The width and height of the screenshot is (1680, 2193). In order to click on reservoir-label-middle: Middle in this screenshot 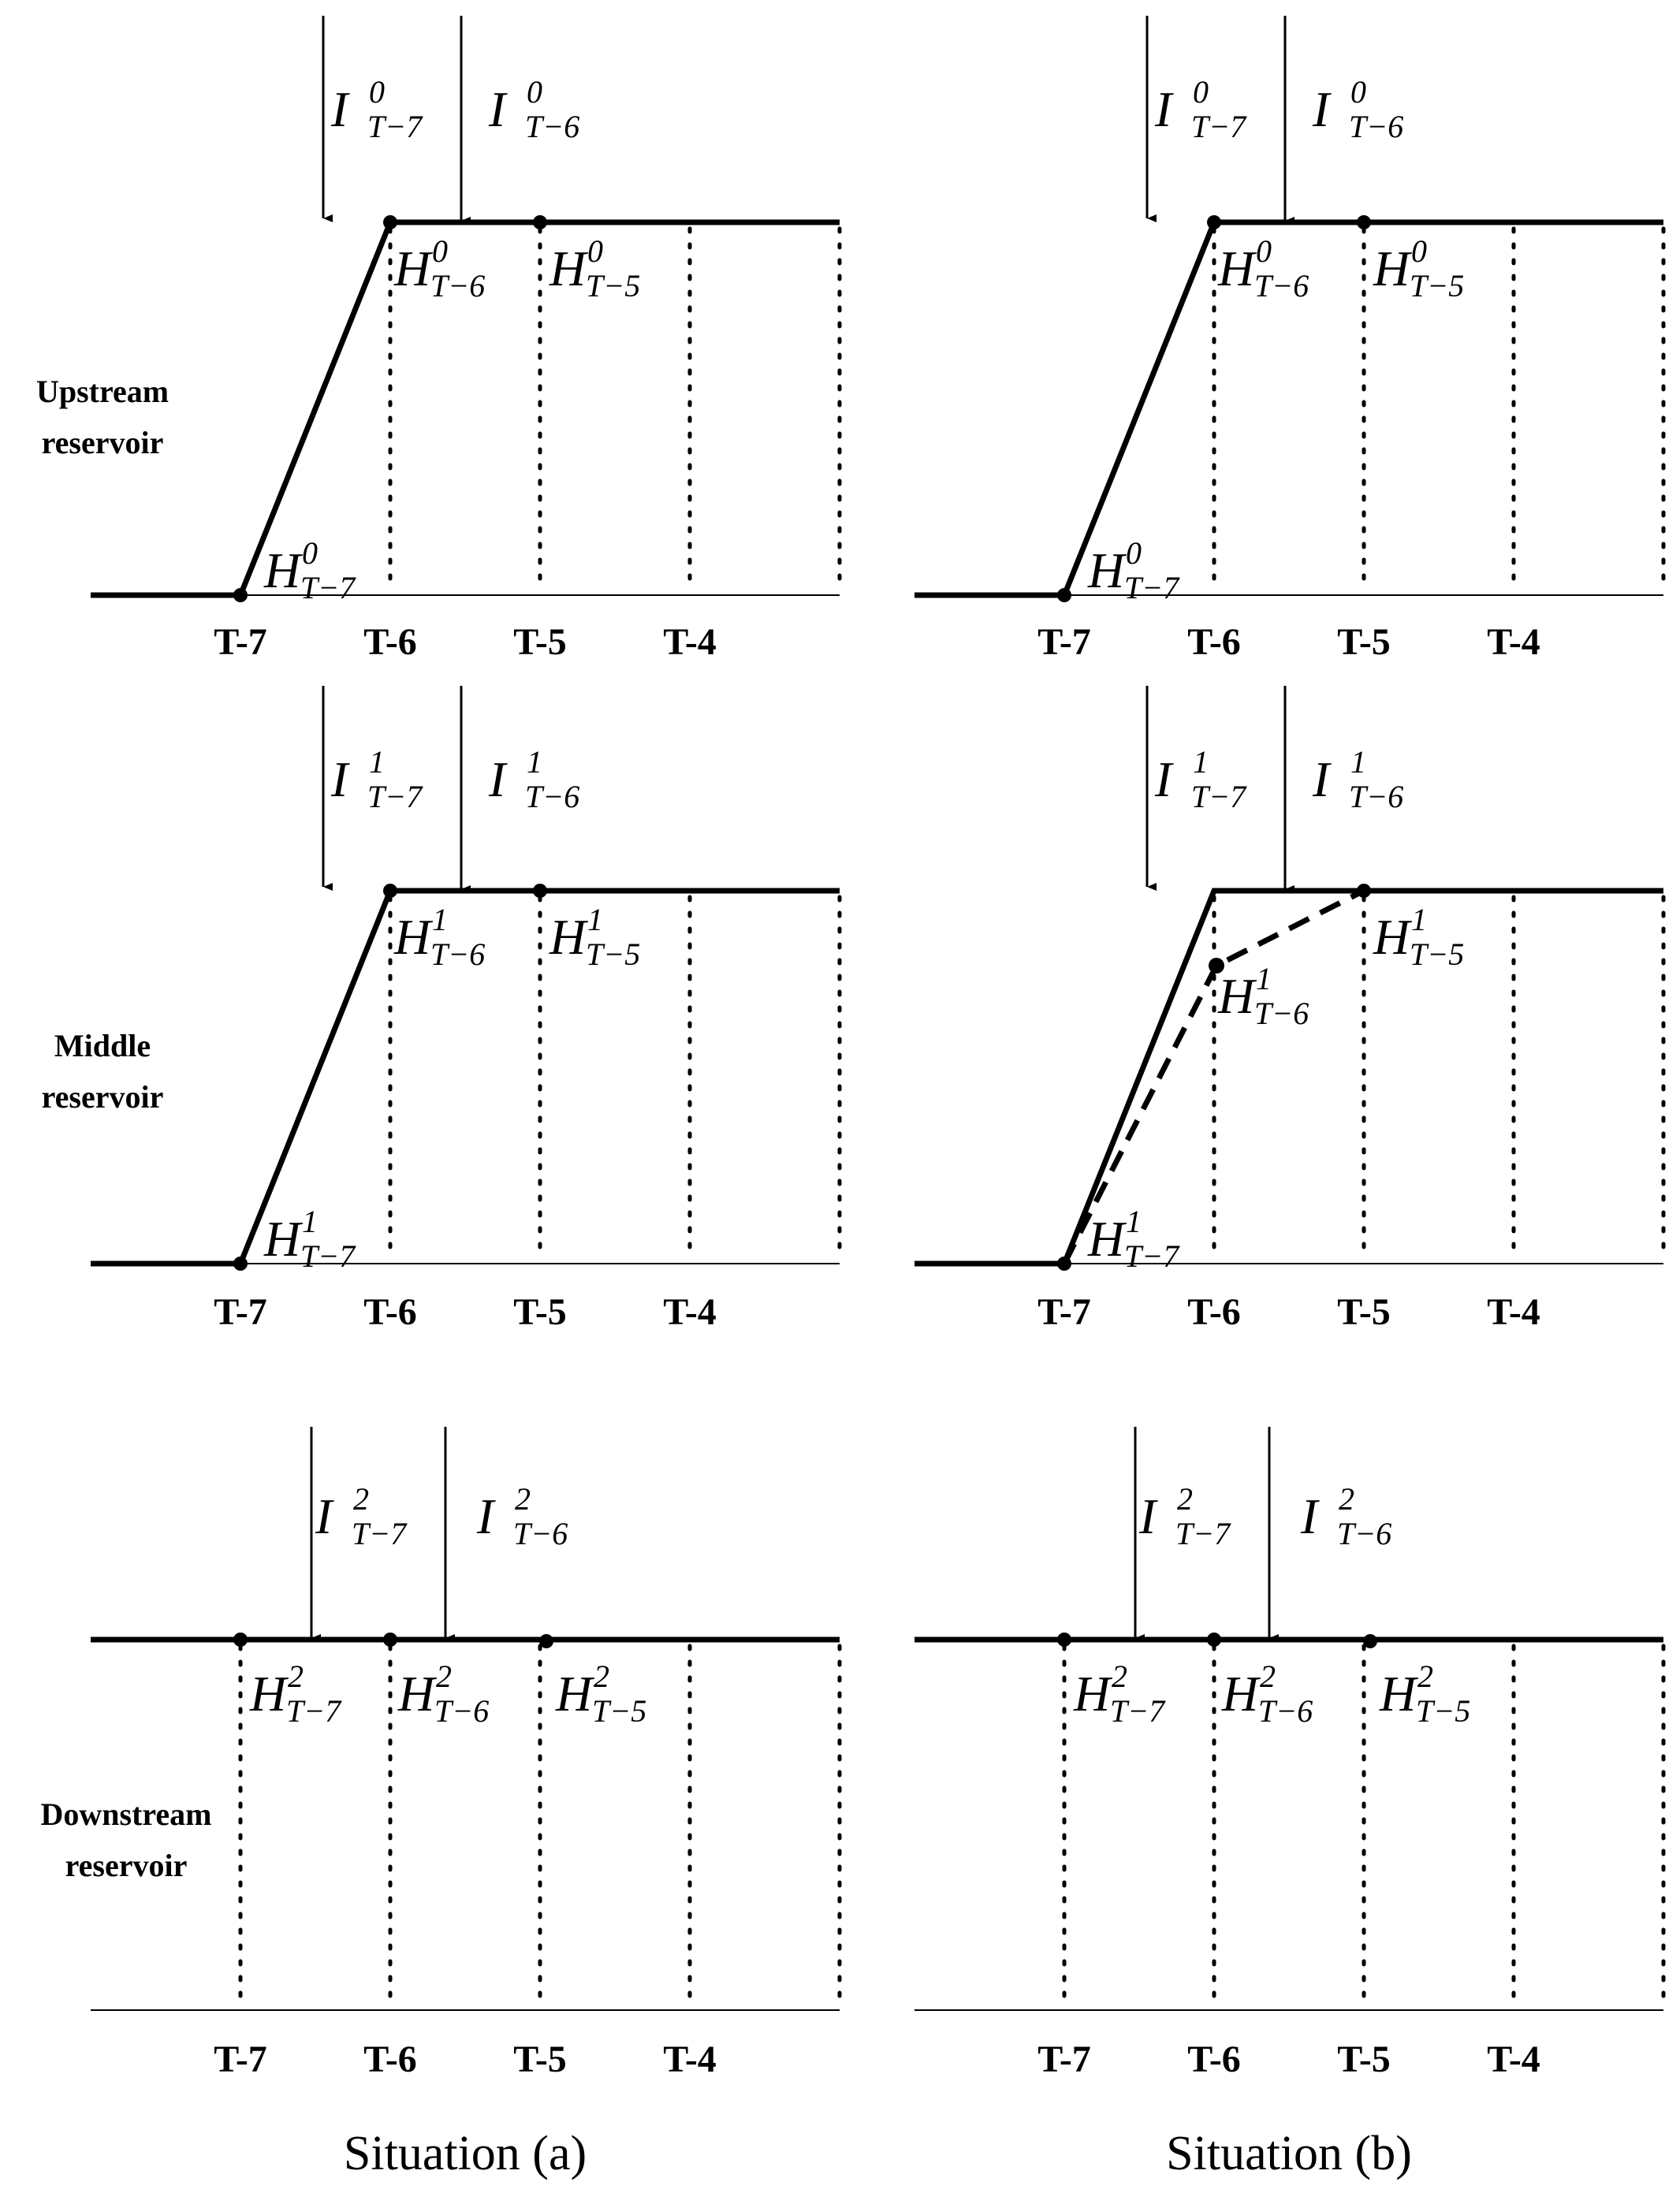, I will do `click(102, 1045)`.